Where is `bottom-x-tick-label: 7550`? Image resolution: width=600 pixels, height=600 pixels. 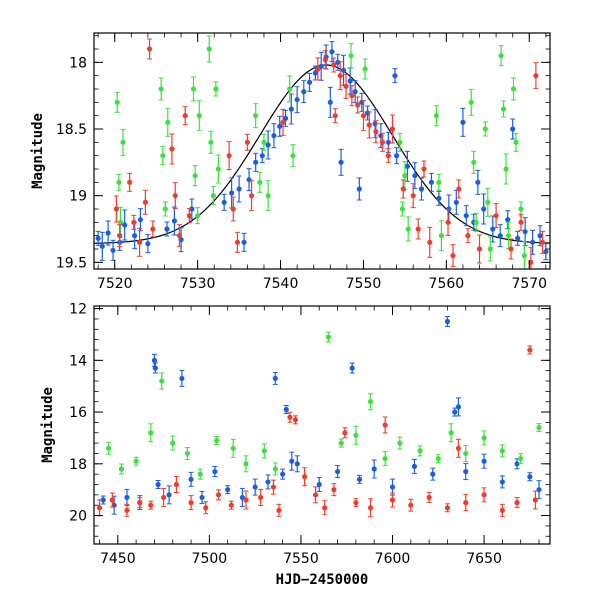 bottom-x-tick-label: 7550 is located at coordinates (301, 559).